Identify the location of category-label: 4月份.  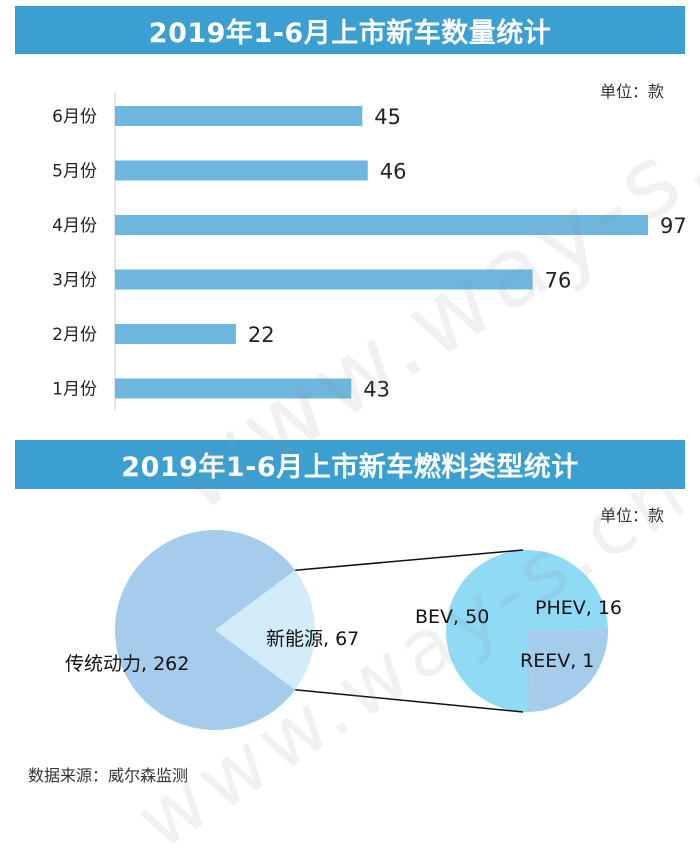
(74, 226).